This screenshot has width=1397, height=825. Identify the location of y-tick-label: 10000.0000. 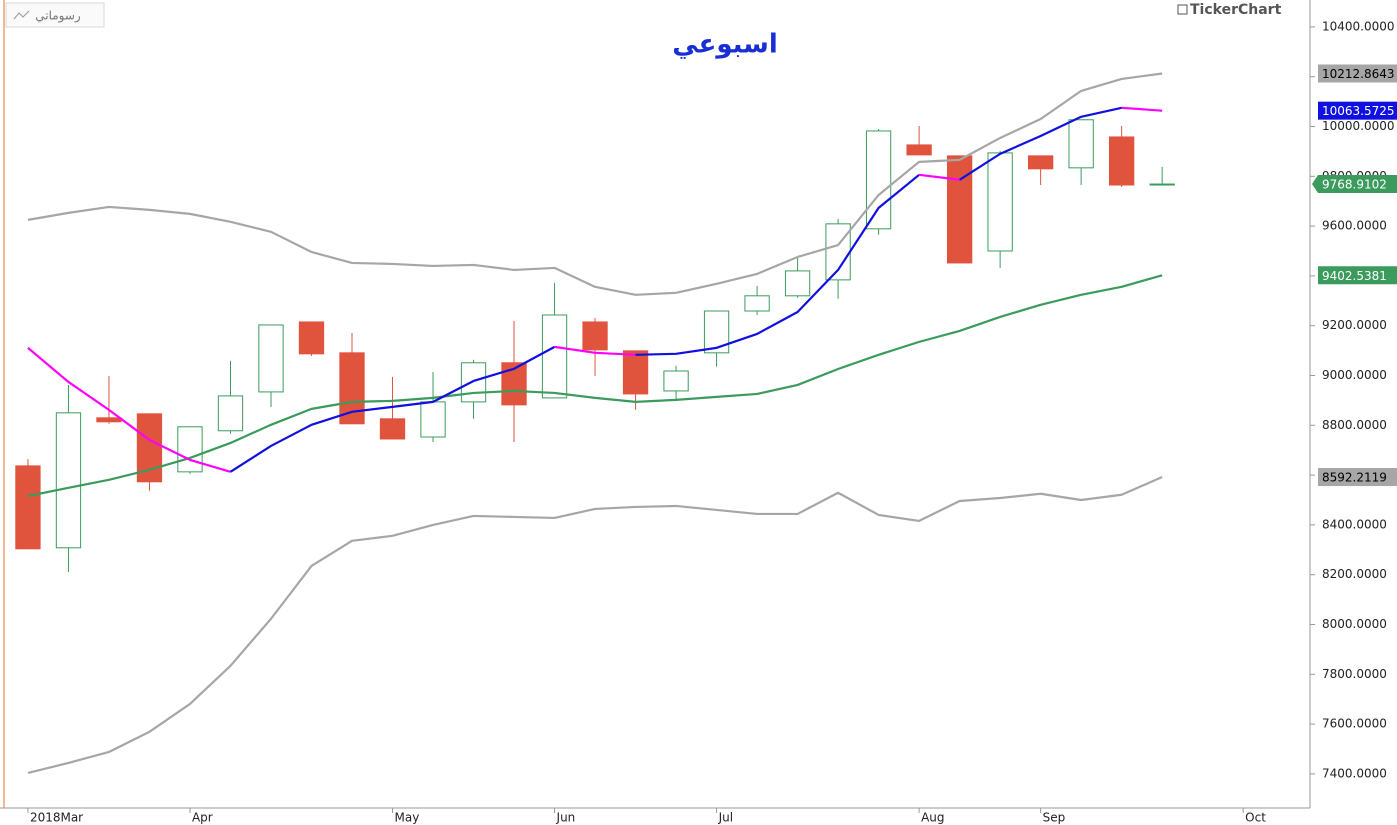
(1358, 126).